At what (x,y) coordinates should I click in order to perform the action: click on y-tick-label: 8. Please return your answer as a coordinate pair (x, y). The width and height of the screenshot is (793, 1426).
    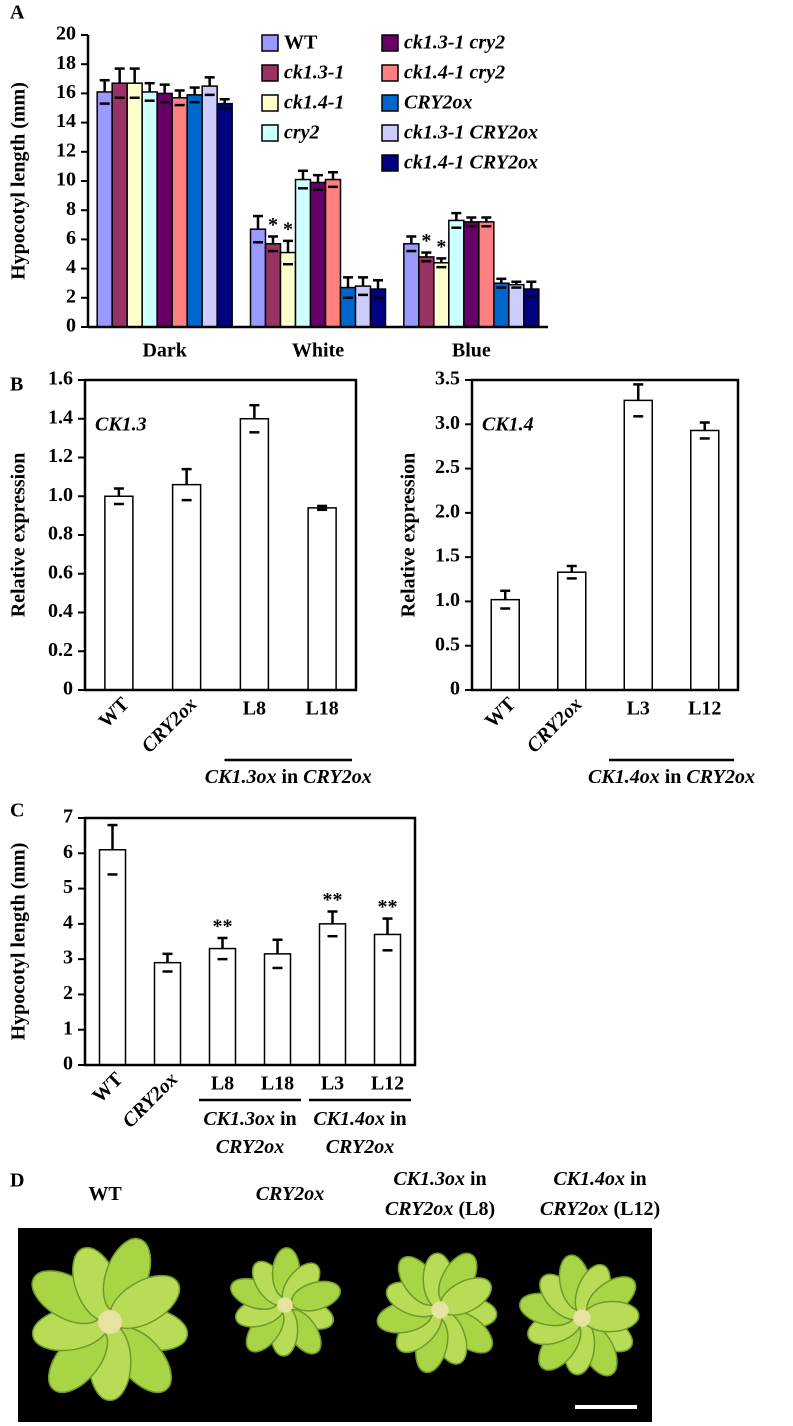
    Looking at the image, I should click on (71, 209).